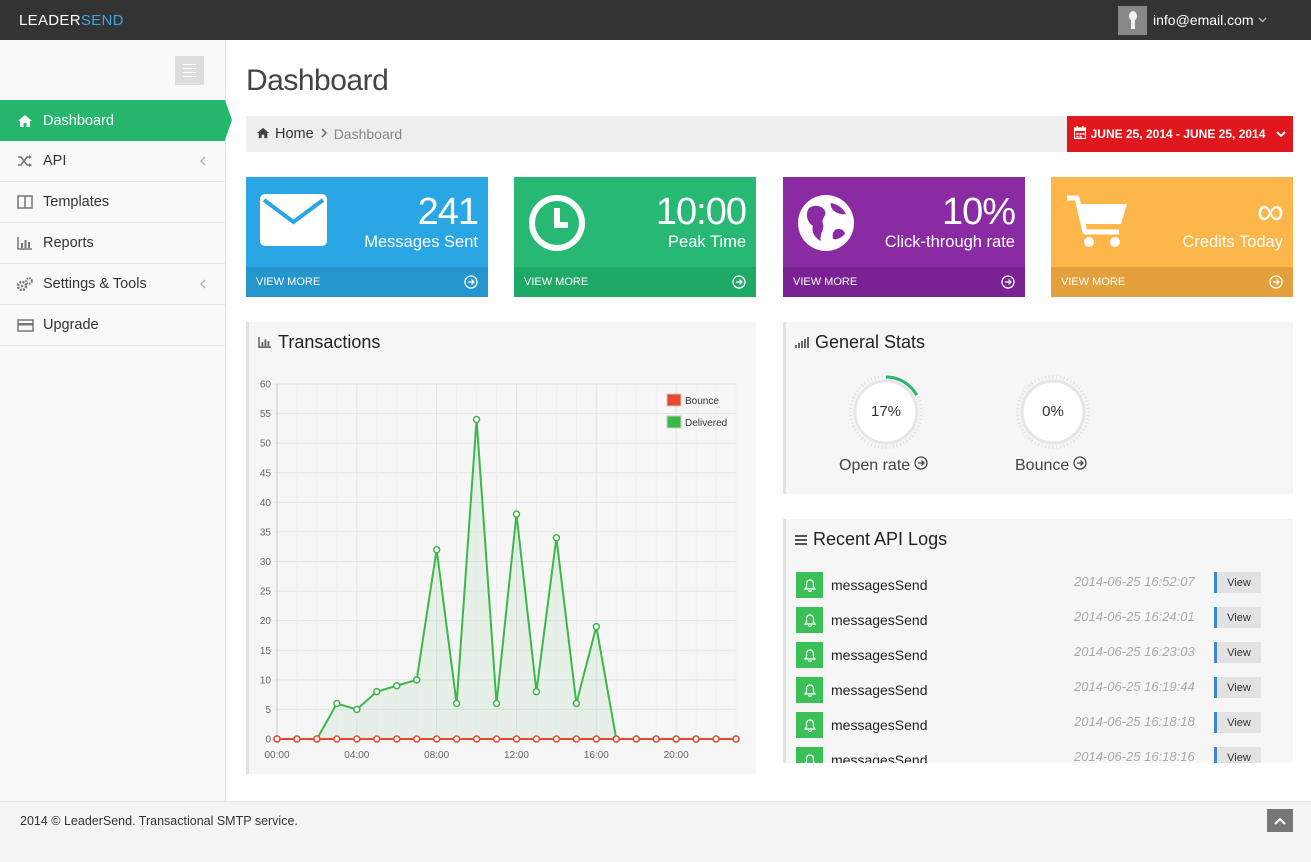 The height and width of the screenshot is (862, 1311). I want to click on sidebar-item-reports: Reports, so click(113, 243).